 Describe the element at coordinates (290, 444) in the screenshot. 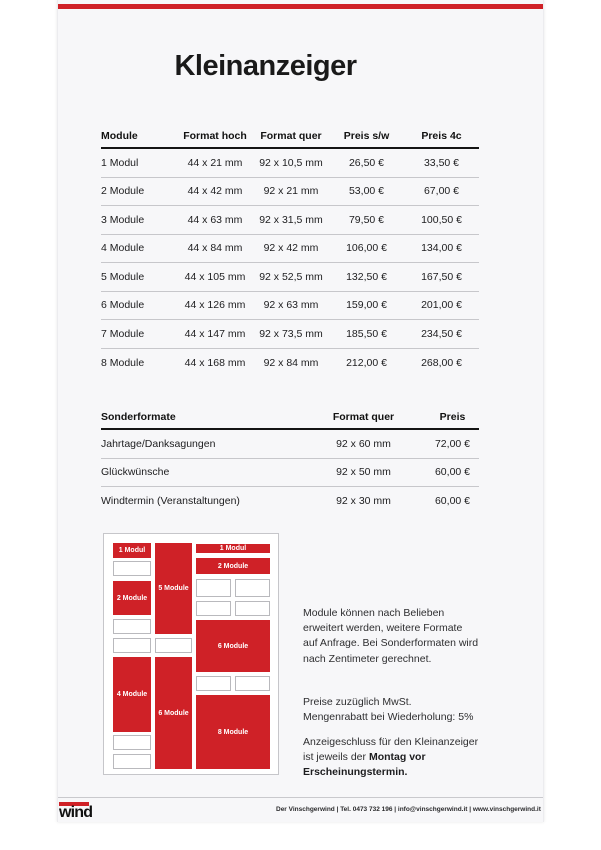

I see `table-row: Jahrtage/Danksagungen 92 x 60 mm 72,00 €` at that location.